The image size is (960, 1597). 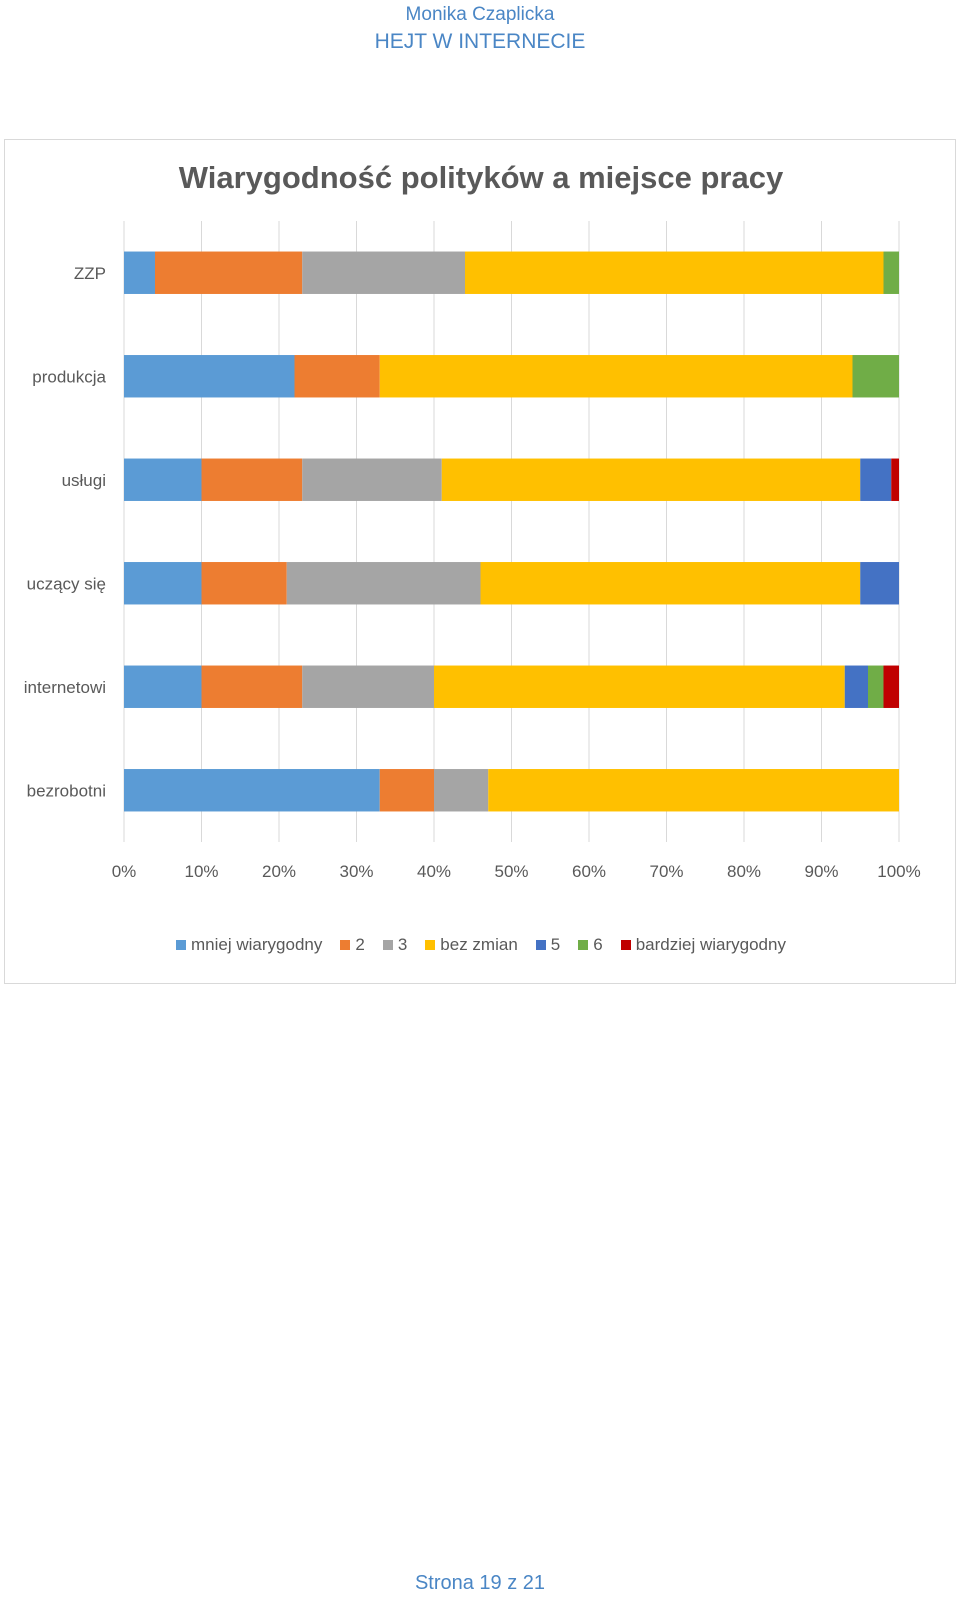 I want to click on legend-item: 5, so click(x=548, y=945).